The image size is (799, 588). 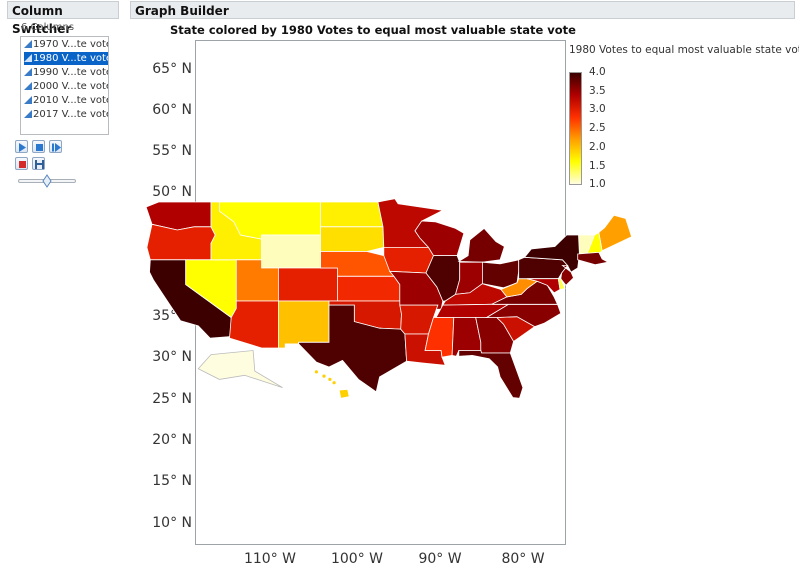 I want to click on column-item: 1970 V...te vote, so click(x=66, y=44).